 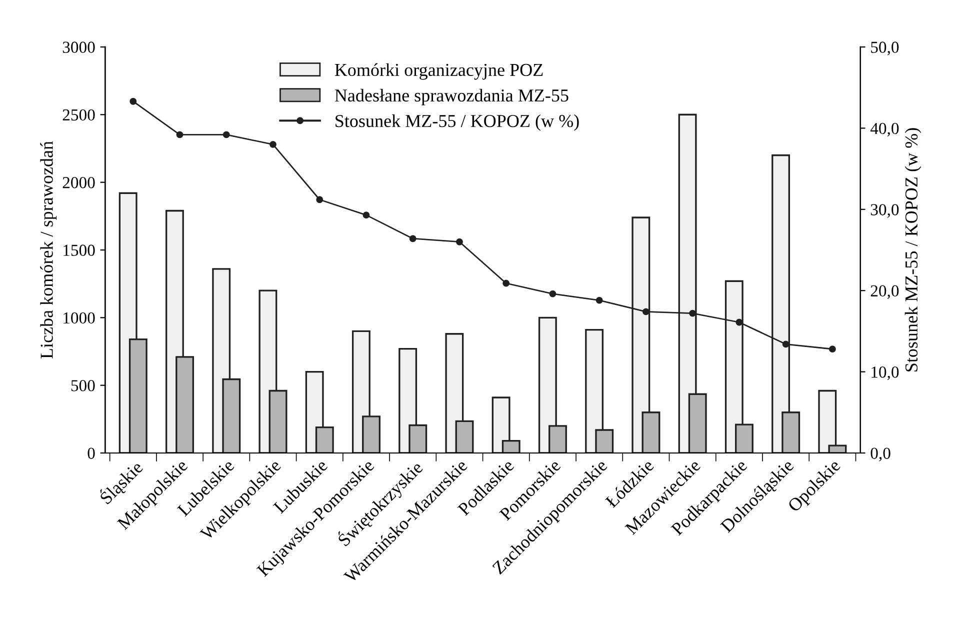 What do you see at coordinates (91, 453) in the screenshot?
I see `y-tick-label: 0` at bounding box center [91, 453].